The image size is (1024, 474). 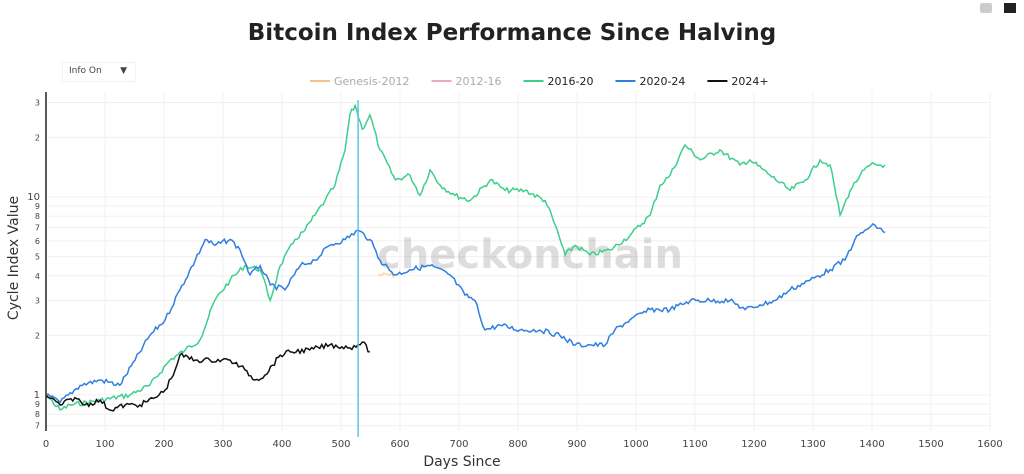 I want to click on x-tick-label: 1300, so click(x=812, y=444).